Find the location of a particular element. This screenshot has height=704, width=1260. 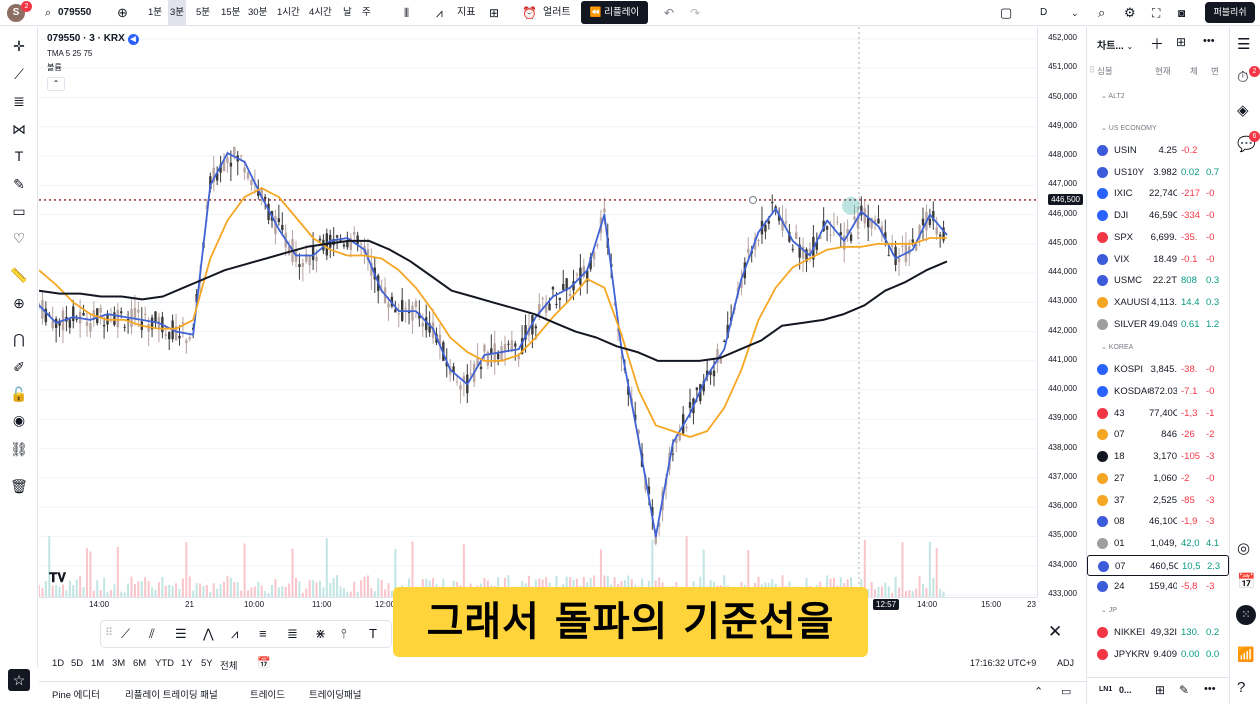

range-tool-icon: ≡ is located at coordinates (263, 633).